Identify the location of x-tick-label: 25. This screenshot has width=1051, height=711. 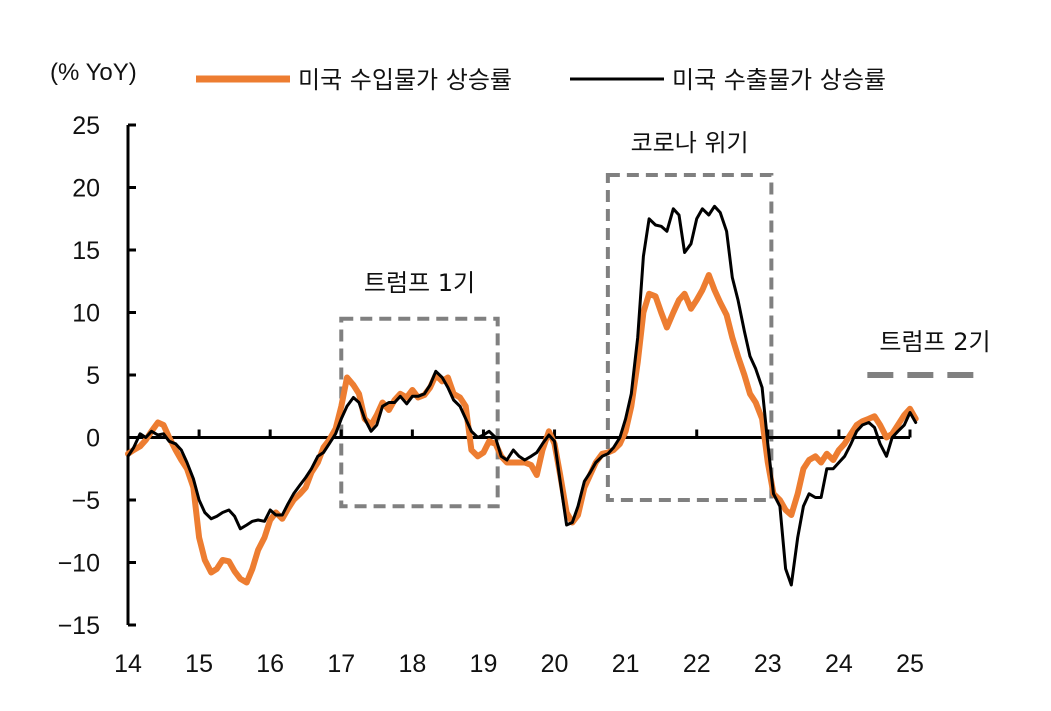
(910, 664).